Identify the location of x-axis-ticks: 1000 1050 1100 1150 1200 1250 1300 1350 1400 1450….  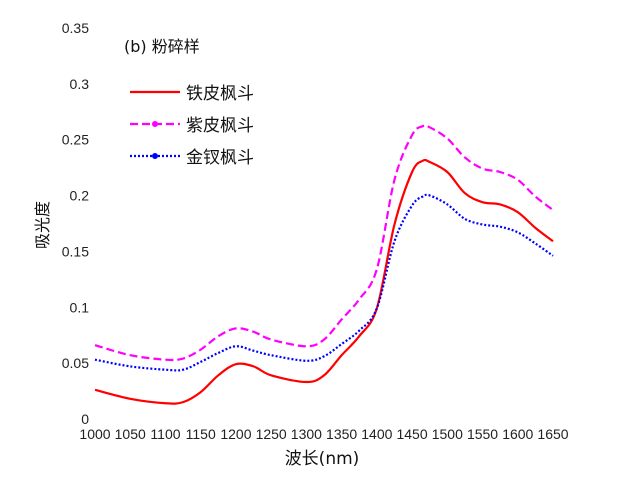
(323, 434).